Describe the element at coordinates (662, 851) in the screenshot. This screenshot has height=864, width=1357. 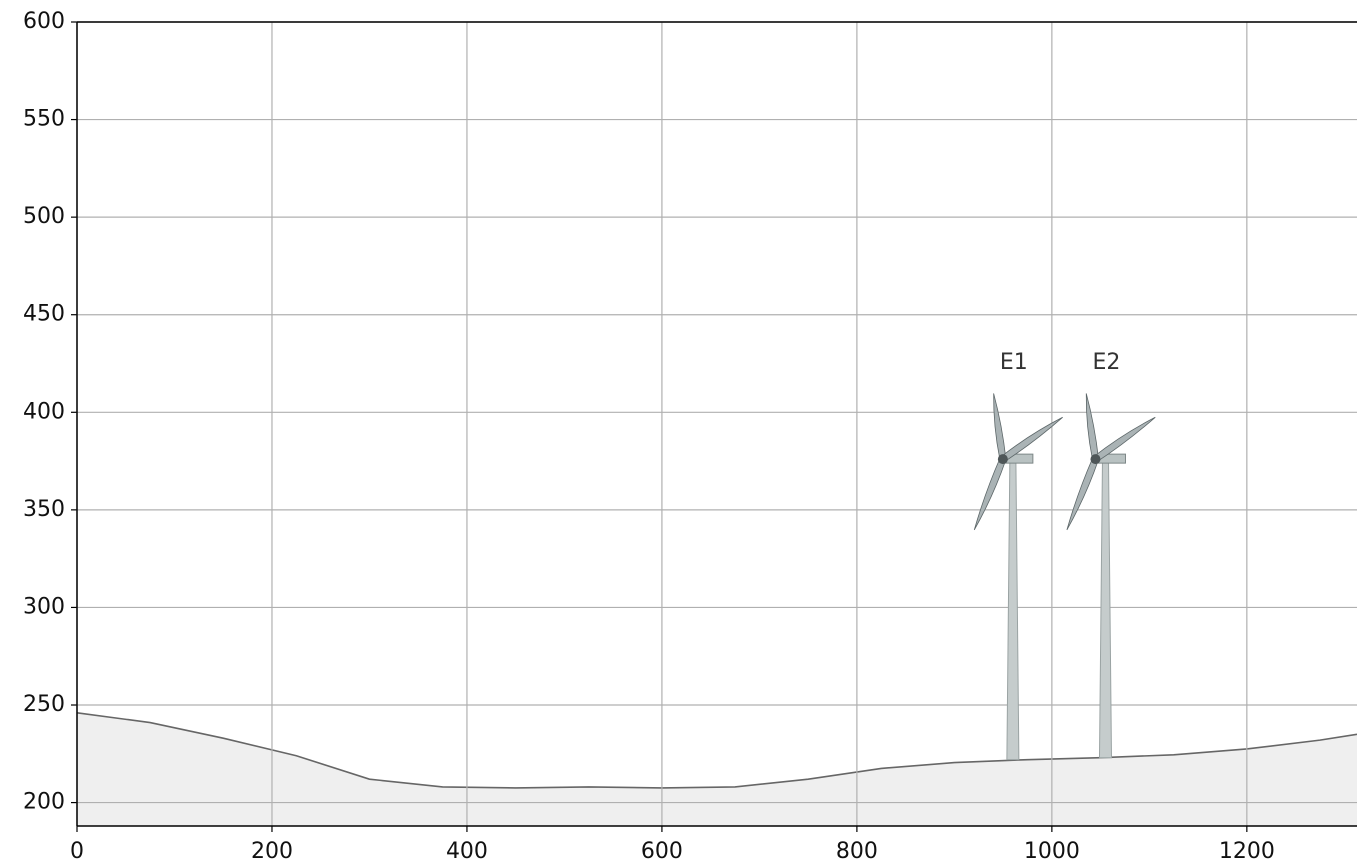
I see `x-tick-label: 600` at that location.